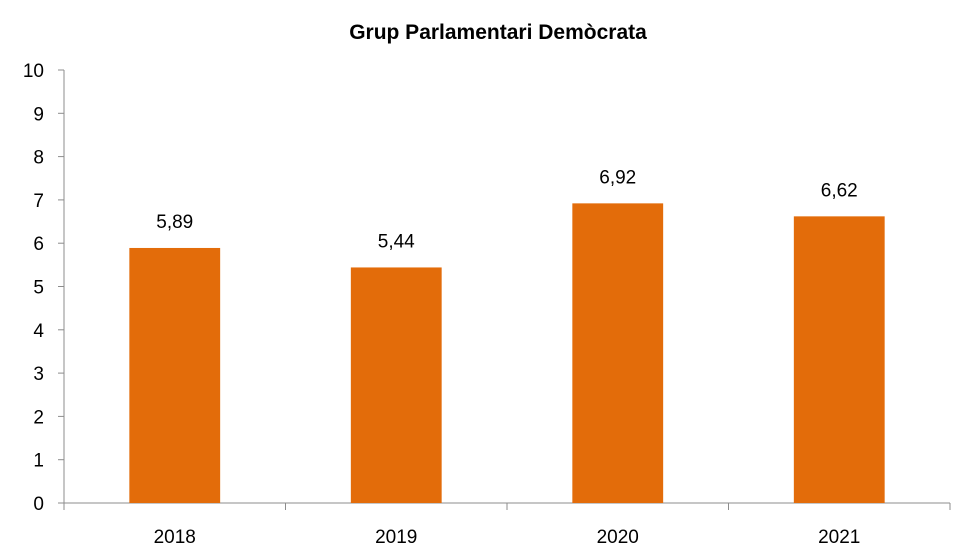  I want to click on y-tick-label: 7, so click(38, 201).